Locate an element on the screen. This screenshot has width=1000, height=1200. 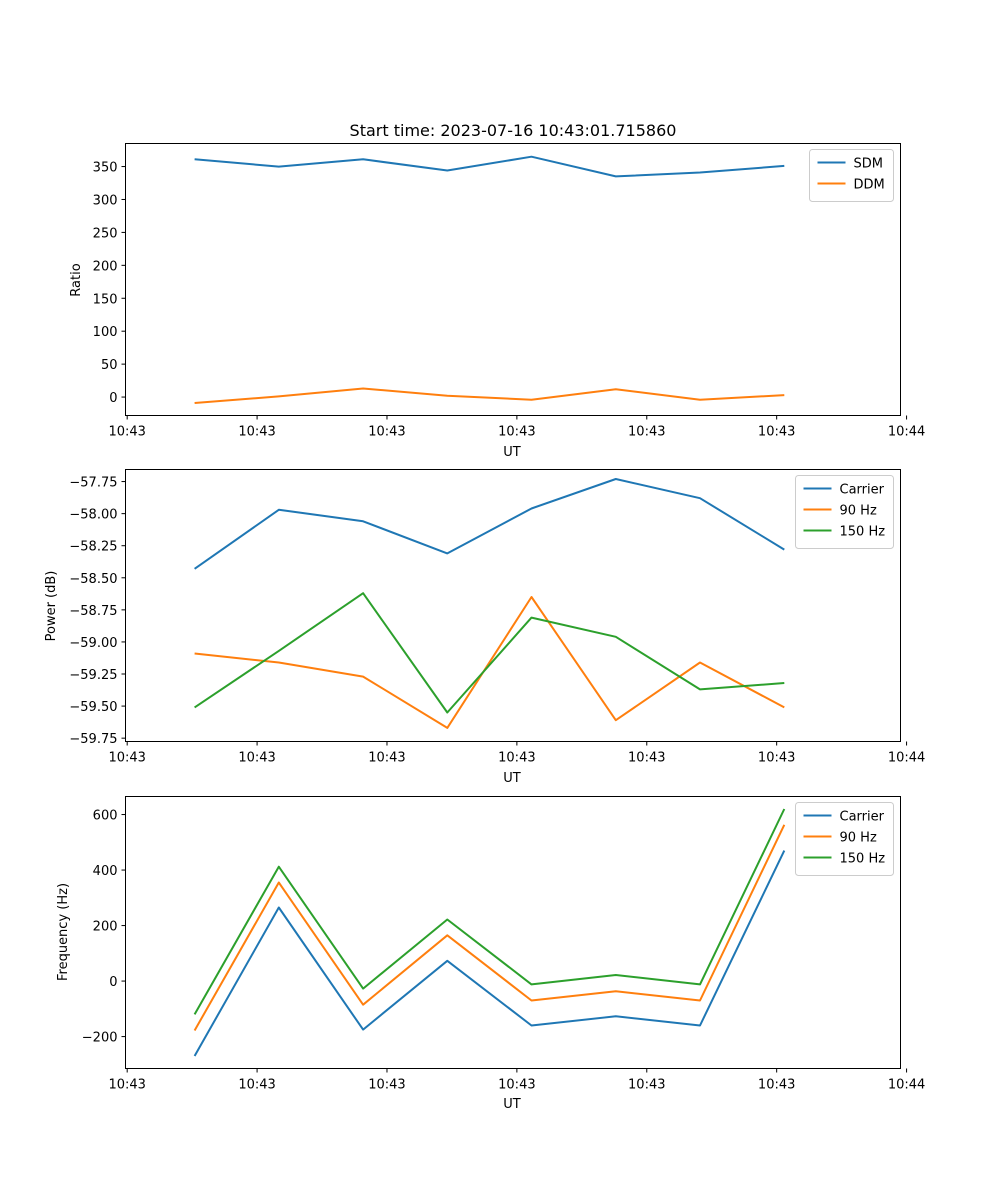
power-y-tick-label: −59.50 is located at coordinates (93, 707).